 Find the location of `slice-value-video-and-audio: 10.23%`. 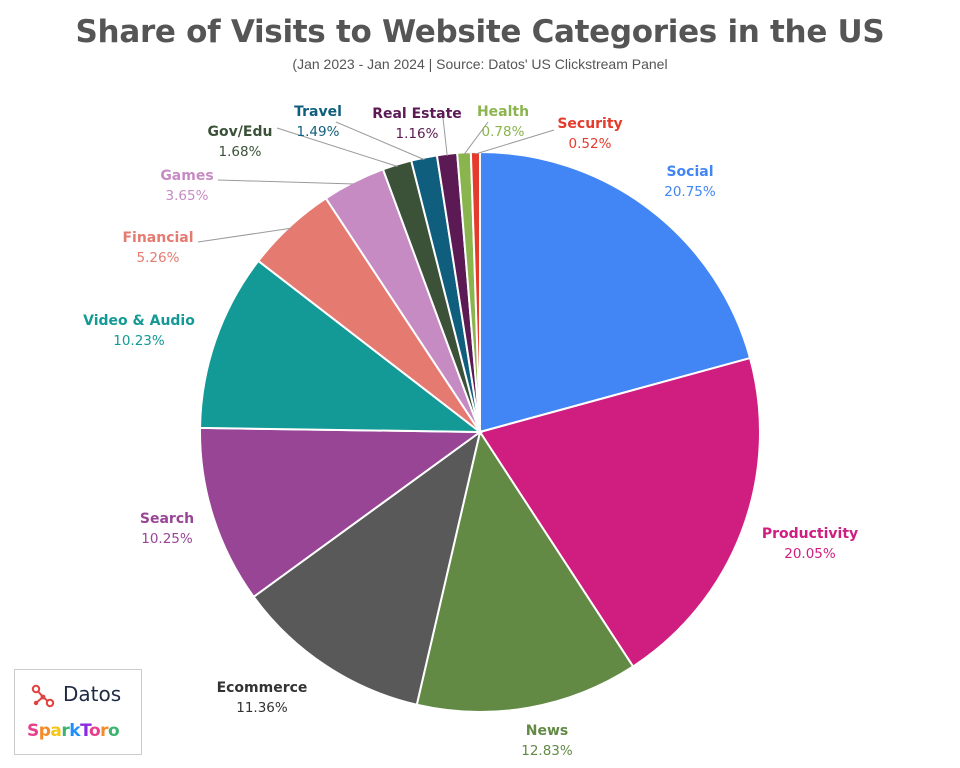

slice-value-video-and-audio: 10.23% is located at coordinates (139, 341).